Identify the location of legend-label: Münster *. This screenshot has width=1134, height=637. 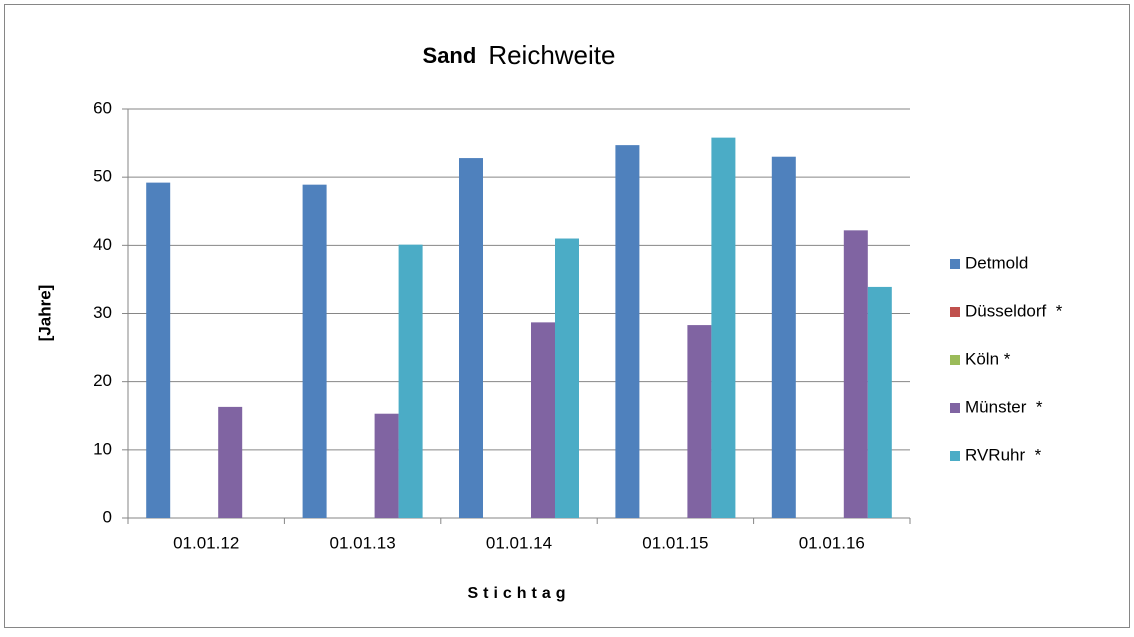
(1004, 406).